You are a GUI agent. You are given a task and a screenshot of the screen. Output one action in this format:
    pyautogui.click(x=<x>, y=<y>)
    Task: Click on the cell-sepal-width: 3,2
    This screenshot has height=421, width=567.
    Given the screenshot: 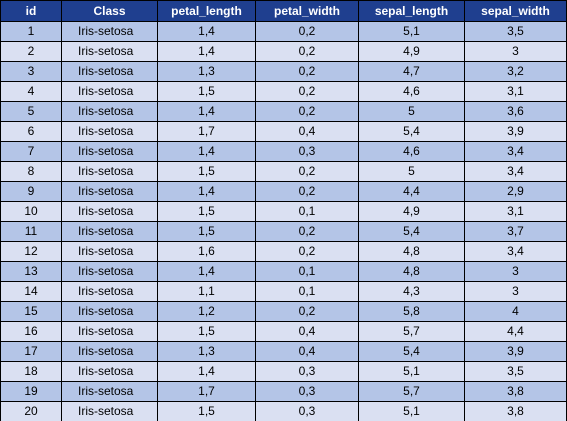 What is the action you would take?
    pyautogui.click(x=515, y=71)
    